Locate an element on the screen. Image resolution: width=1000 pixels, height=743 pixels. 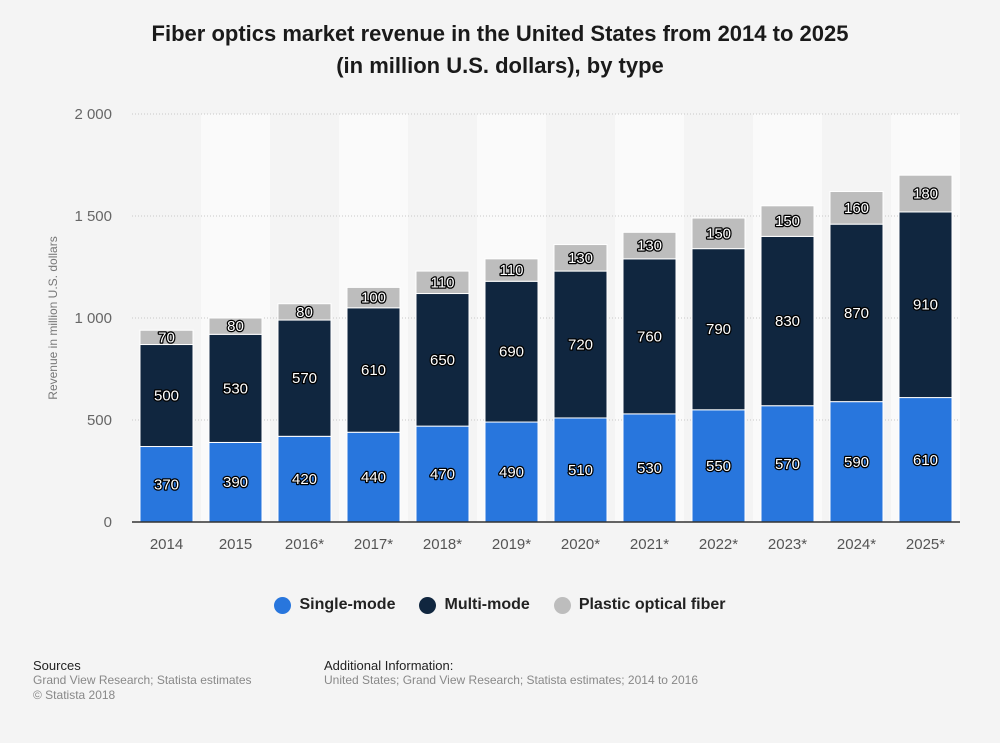
x-tick-label: 2025* is located at coordinates (925, 544).